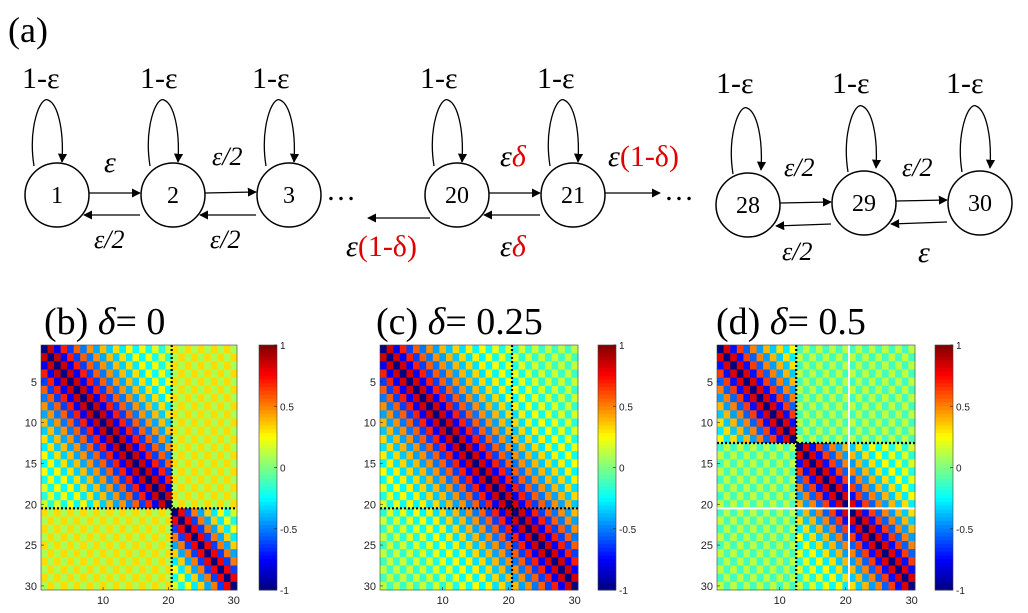 The image size is (1028, 613). What do you see at coordinates (104, 322) in the screenshot?
I see `panel-b-title: (b) δ= 0` at bounding box center [104, 322].